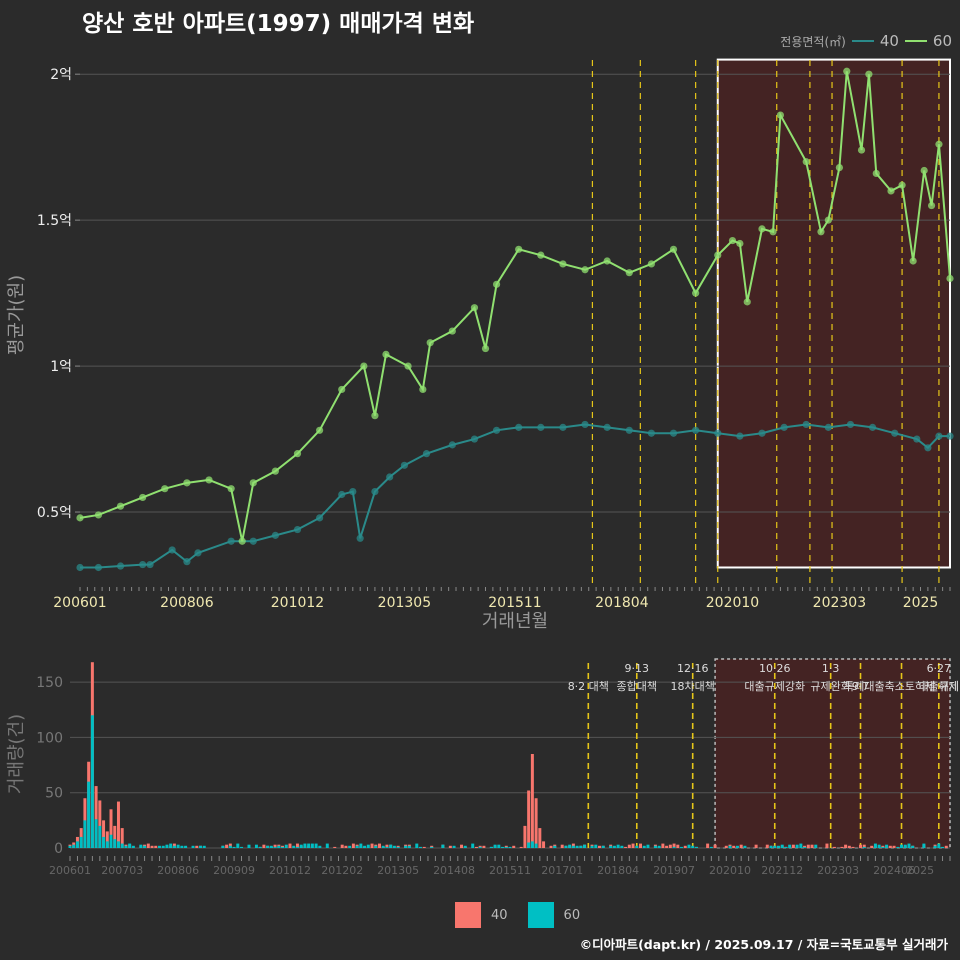 This screenshot has height=960, width=960. What do you see at coordinates (939, 668) in the screenshot?
I see `policy-label: 6·27` at bounding box center [939, 668].